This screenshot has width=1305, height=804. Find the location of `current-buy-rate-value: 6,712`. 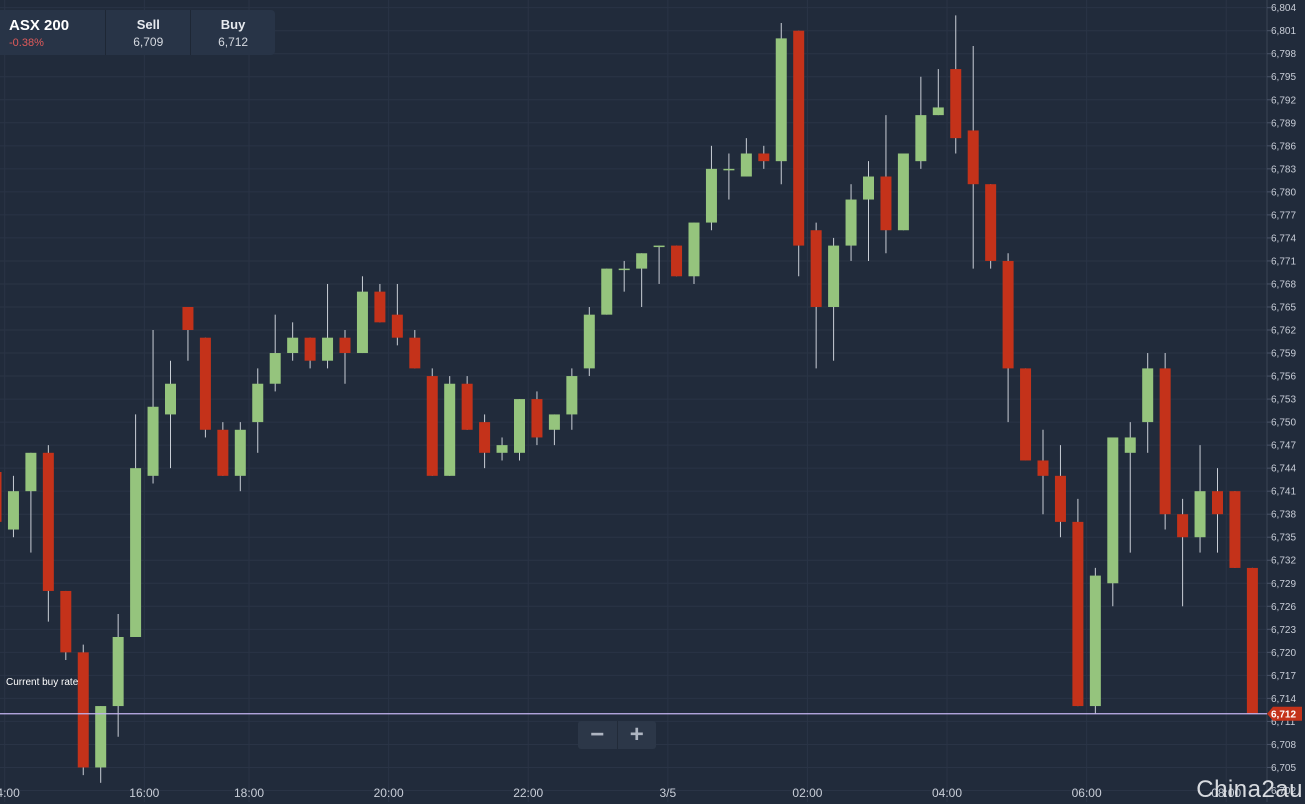

current-buy-rate-value: 6,712 is located at coordinates (1283, 715).